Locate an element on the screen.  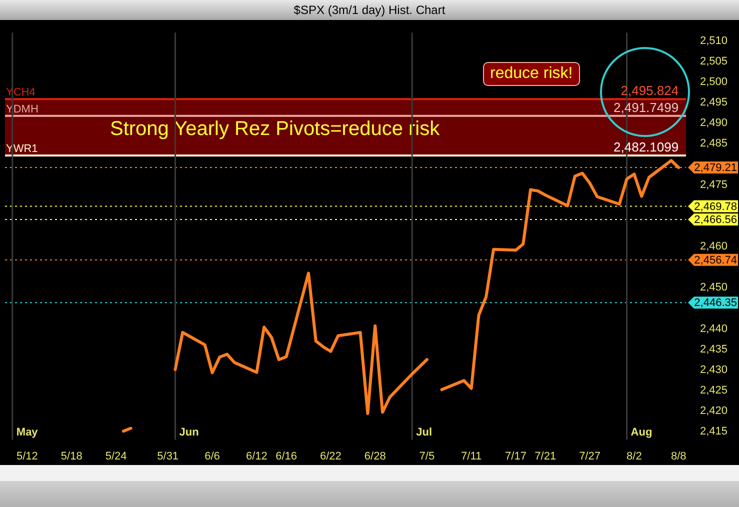
x-tick-label: 7/17 is located at coordinates (515, 456).